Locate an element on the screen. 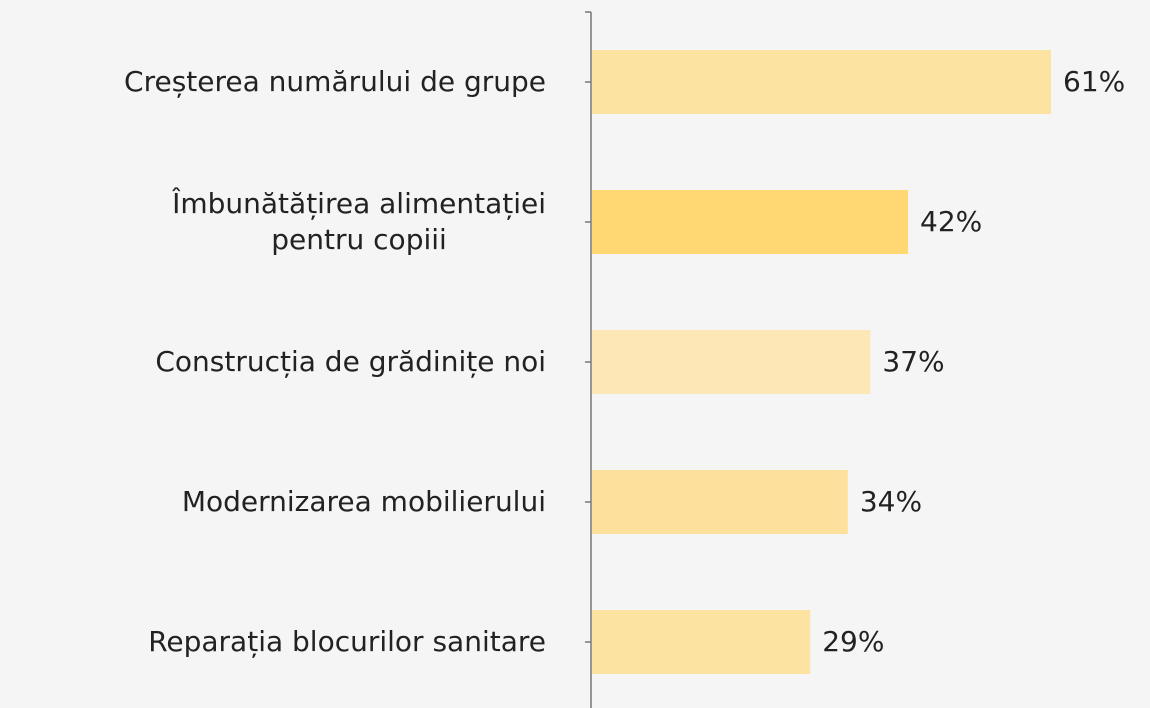  value-label: 61% is located at coordinates (1094, 81).